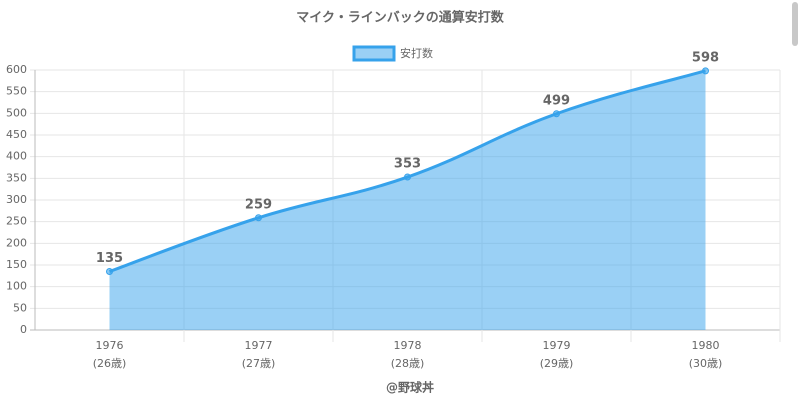  I want to click on x-tick-sublabel: (29歳), so click(557, 363).